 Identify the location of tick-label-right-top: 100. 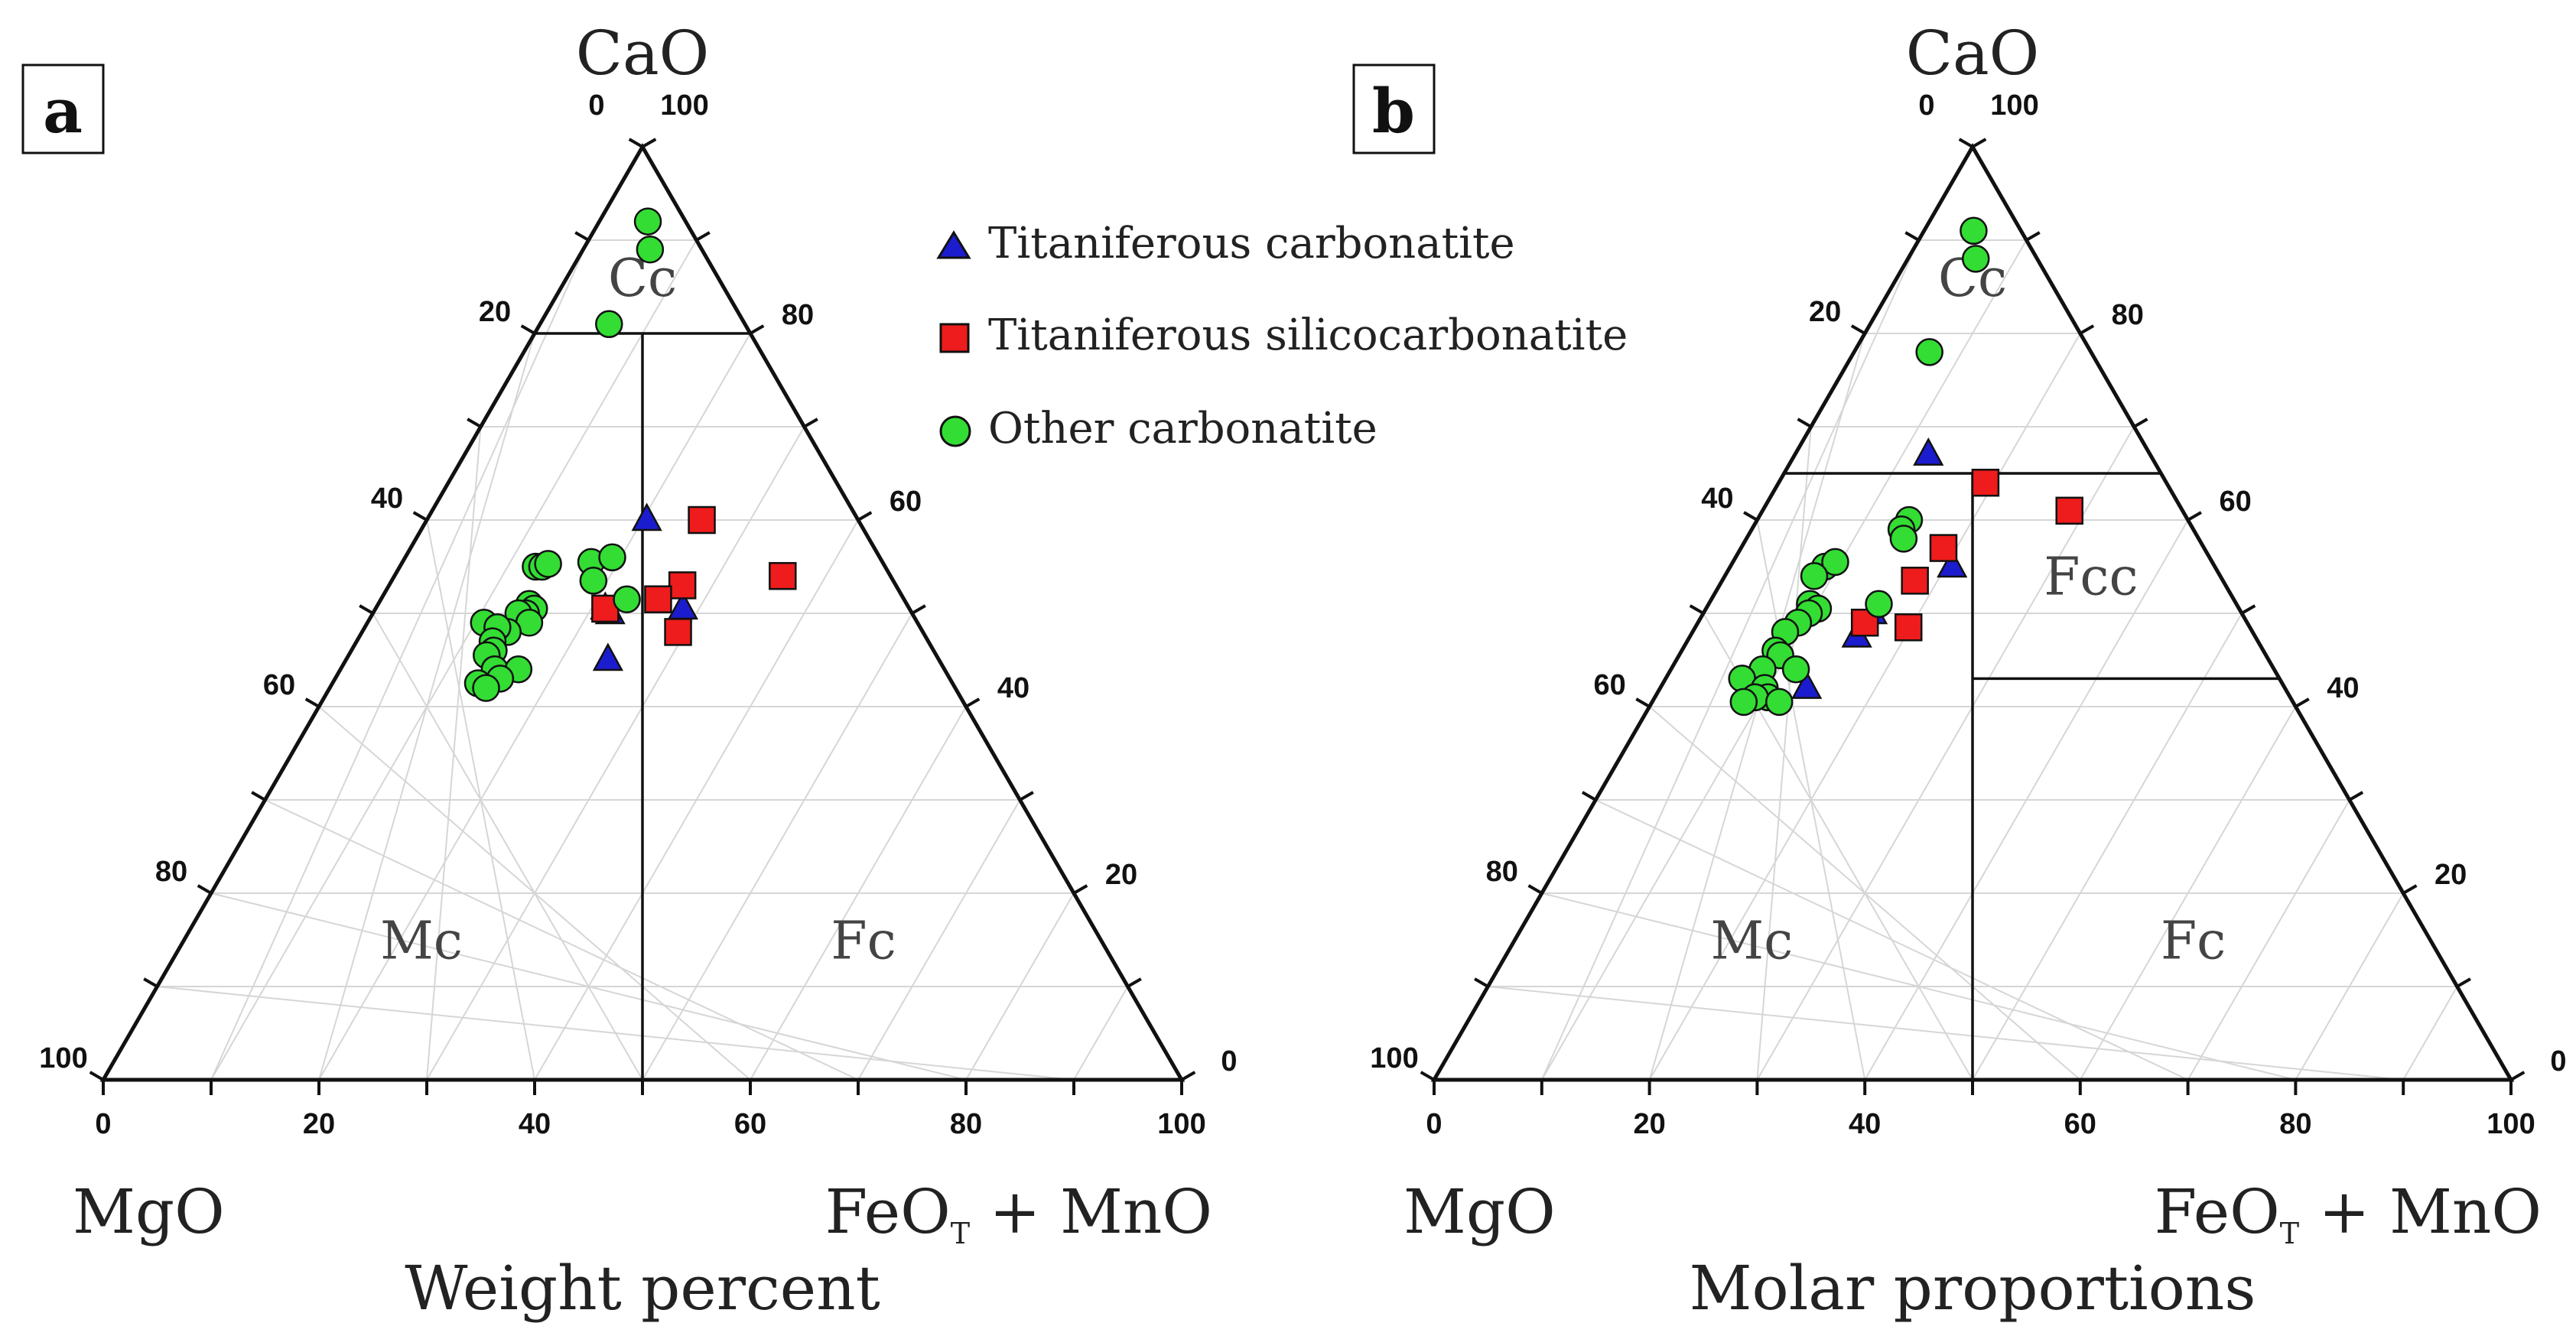
(2014, 105).